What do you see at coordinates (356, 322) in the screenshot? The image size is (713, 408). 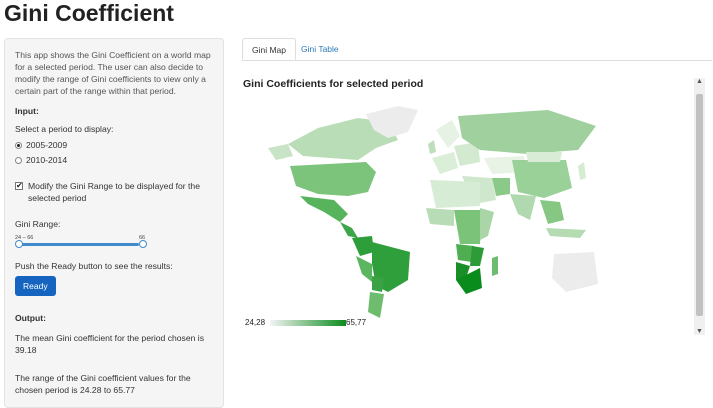 I see `legend-max: 65,77` at bounding box center [356, 322].